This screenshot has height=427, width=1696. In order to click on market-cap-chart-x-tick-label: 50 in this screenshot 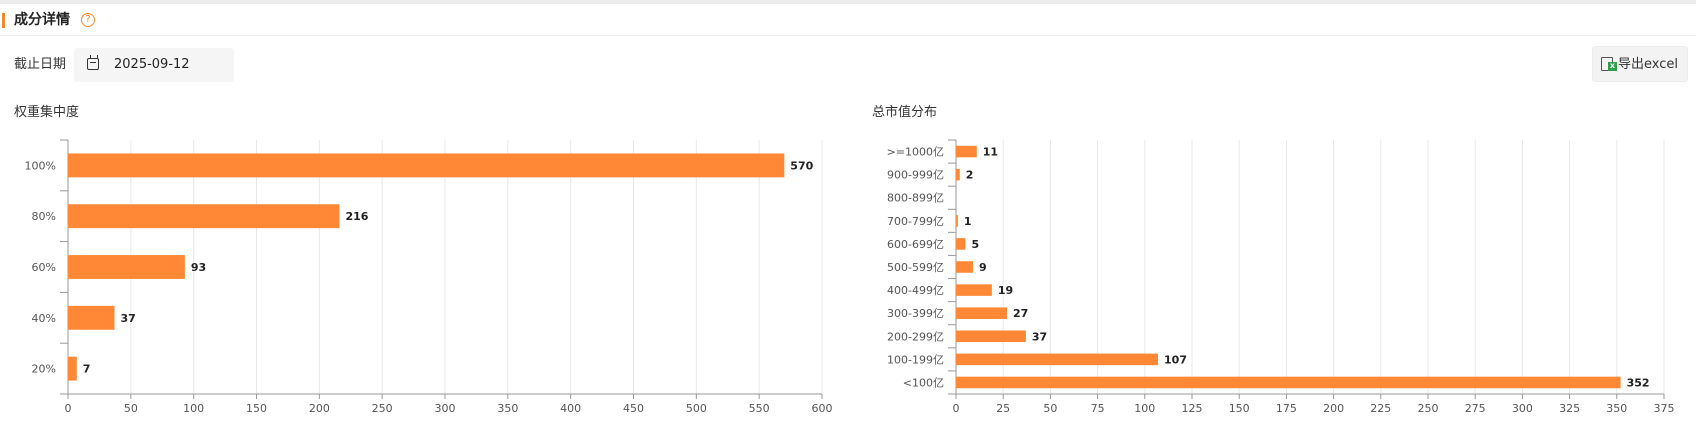, I will do `click(1050, 408)`.